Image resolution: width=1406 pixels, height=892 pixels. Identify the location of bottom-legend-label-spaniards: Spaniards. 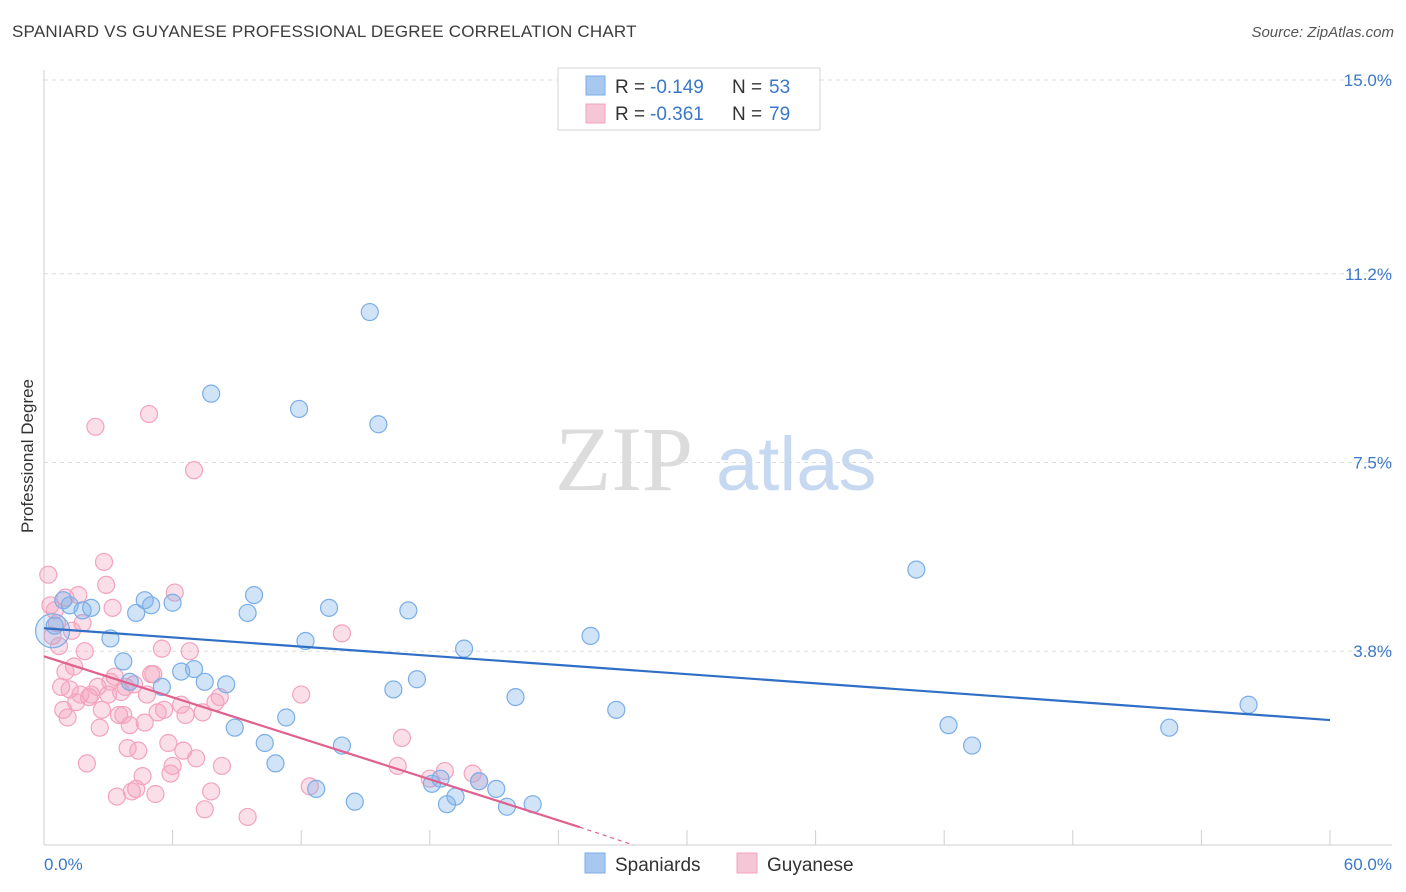
(658, 865).